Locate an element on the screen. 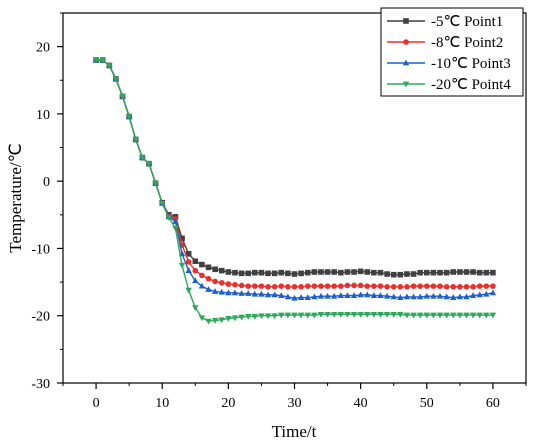 Image resolution: width=550 pixels, height=445 pixels. legend-label: -5℃ Point1 is located at coordinates (467, 22).